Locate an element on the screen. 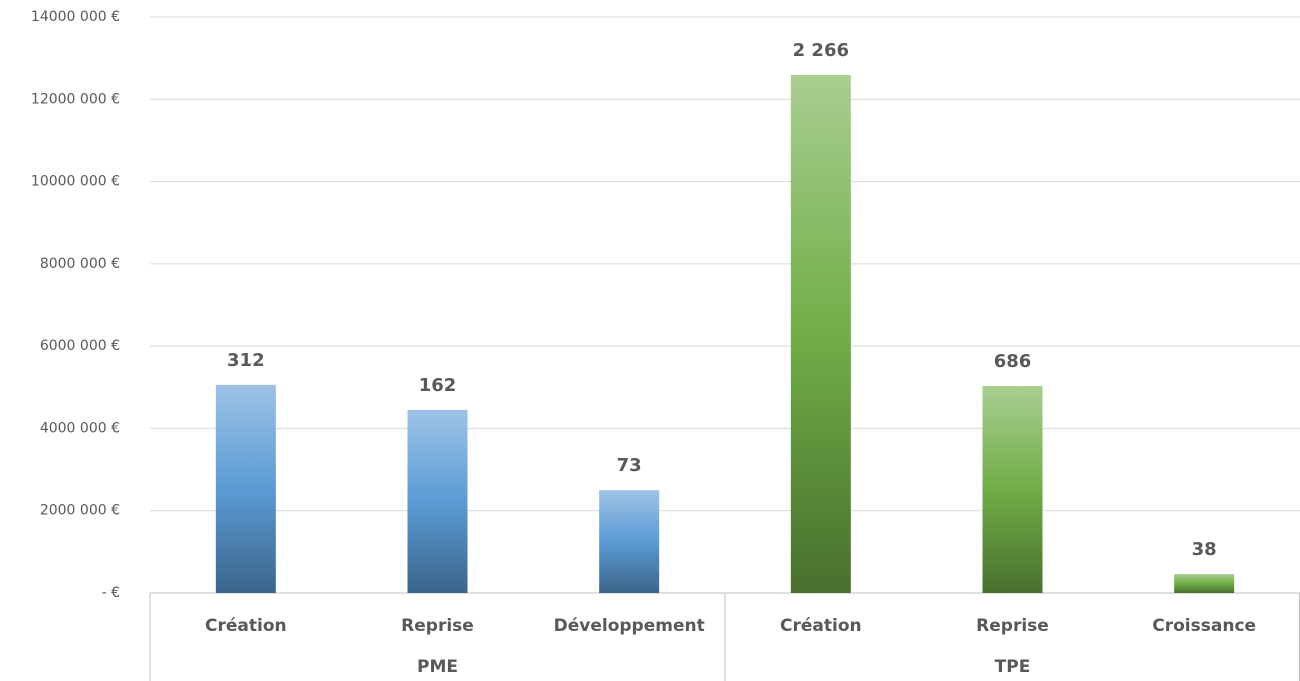 The height and width of the screenshot is (681, 1300). group-label: PME is located at coordinates (437, 667).